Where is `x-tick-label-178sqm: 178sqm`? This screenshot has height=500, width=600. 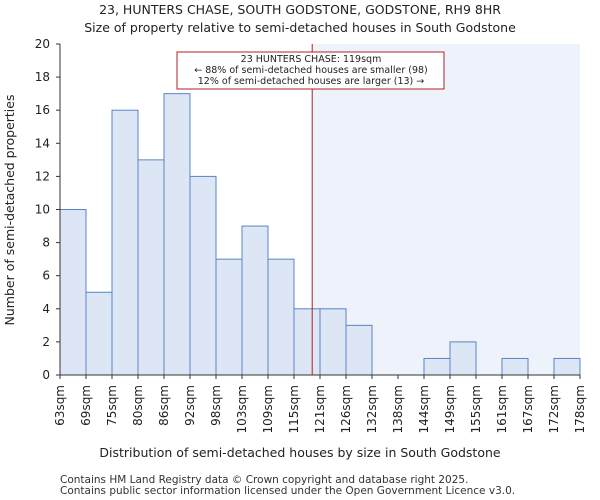
x-tick-label-178sqm: 178sqm is located at coordinates (580, 409).